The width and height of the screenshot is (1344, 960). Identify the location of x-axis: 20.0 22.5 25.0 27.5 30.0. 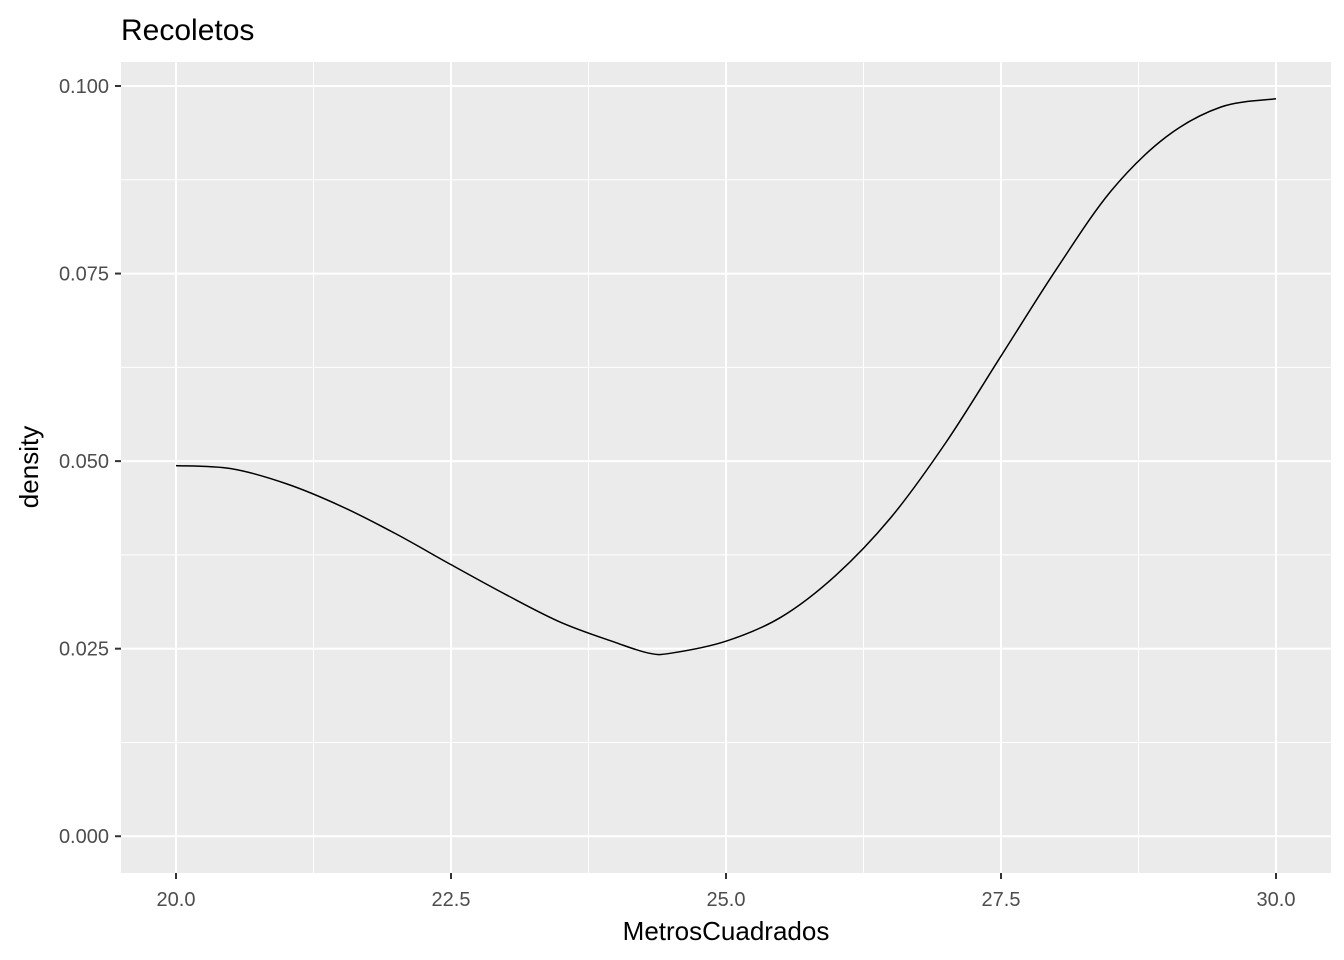
(726, 892).